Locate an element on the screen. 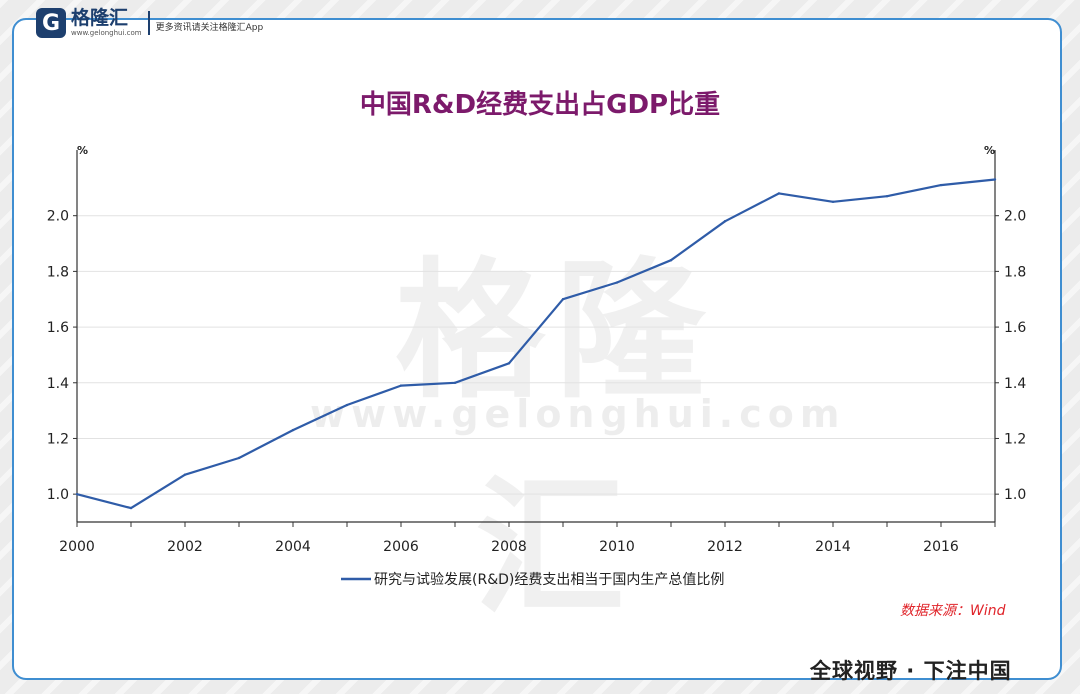 Image resolution: width=1080 pixels, height=694 pixels. y-tick-label-left: 1.4 is located at coordinates (58, 384).